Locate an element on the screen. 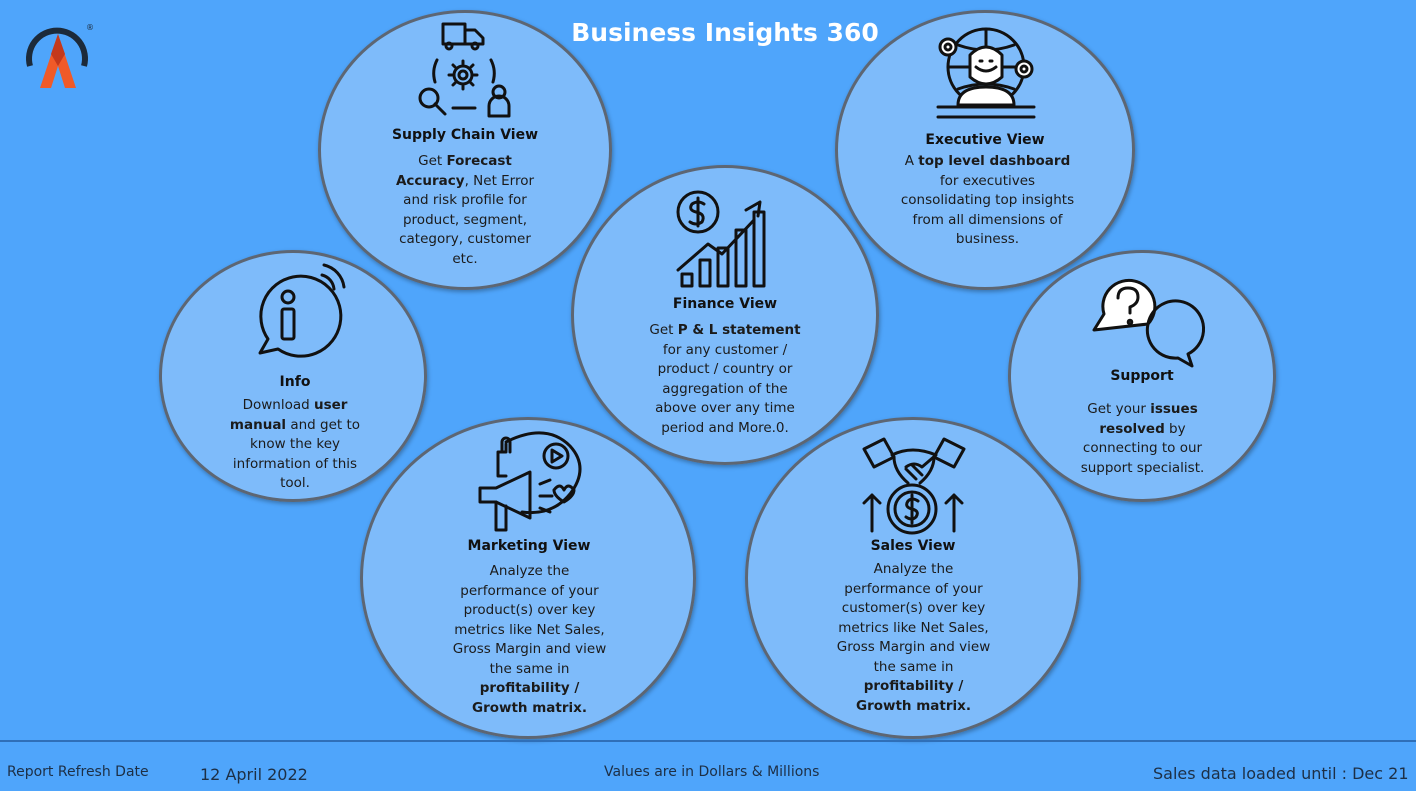 Image resolution: width=1416 pixels, height=791 pixels. values-unit-note: Values are in Dollars & Millions is located at coordinates (712, 772).